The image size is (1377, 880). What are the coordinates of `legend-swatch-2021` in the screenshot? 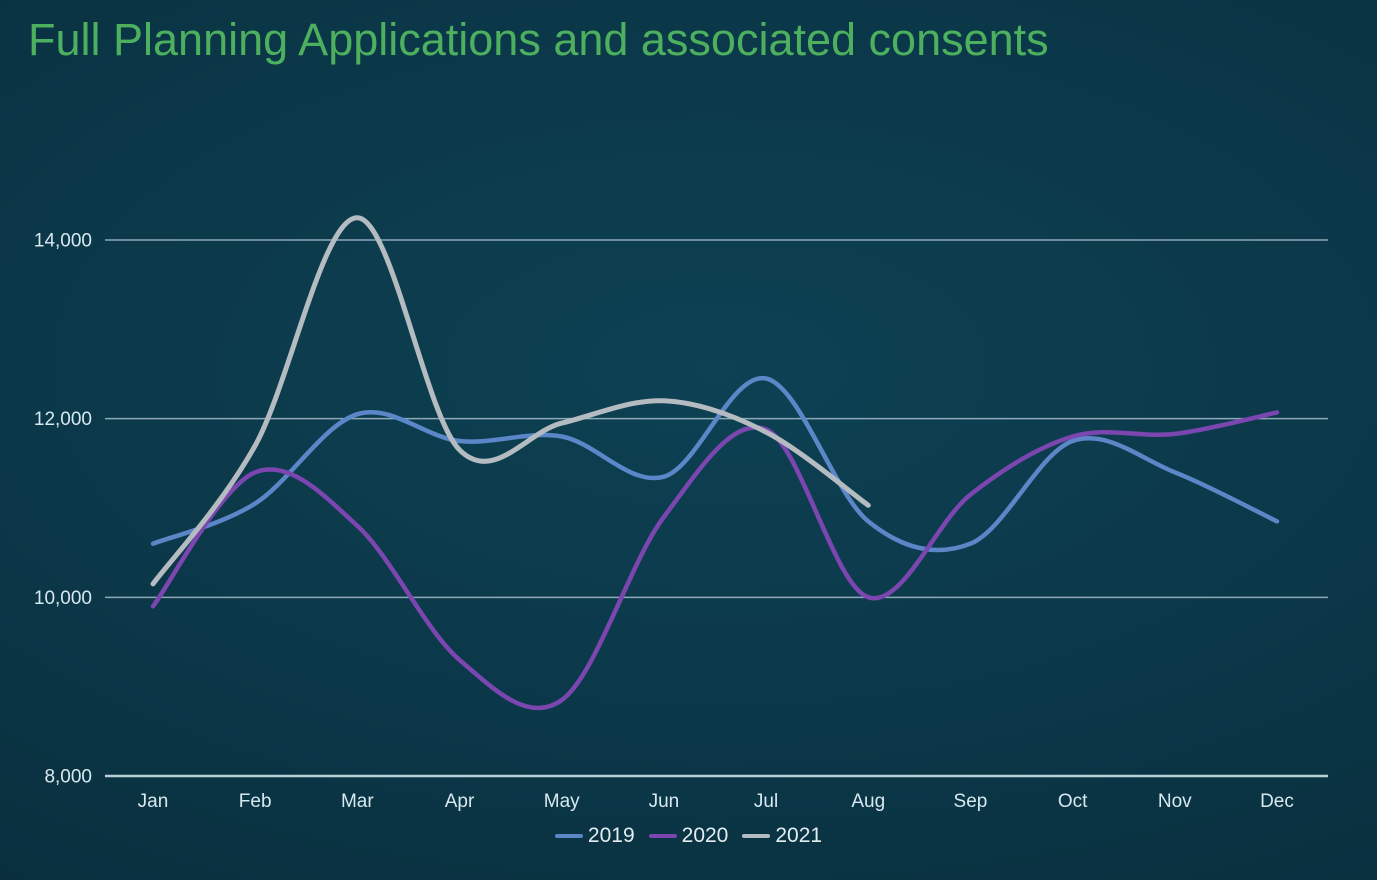 It's located at (756, 836).